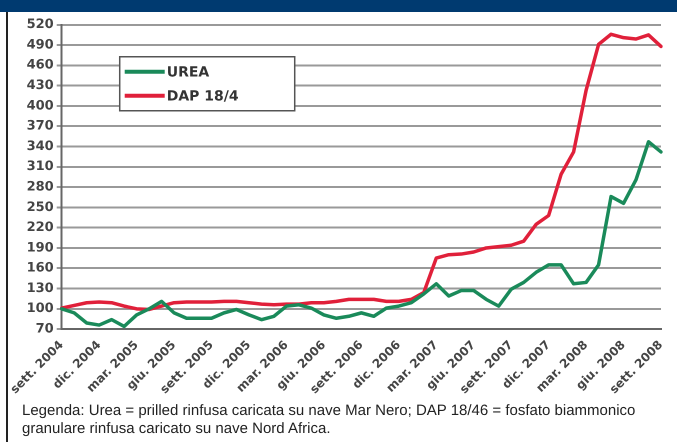  I want to click on y-tick-label: 70, so click(45, 328).